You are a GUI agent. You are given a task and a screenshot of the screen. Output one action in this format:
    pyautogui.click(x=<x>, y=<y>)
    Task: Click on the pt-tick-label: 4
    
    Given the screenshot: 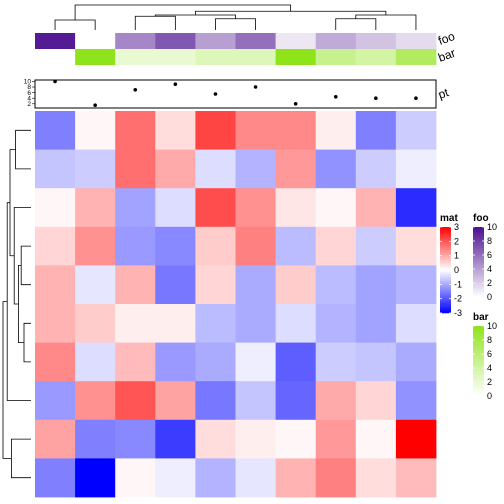 What is the action you would take?
    pyautogui.click(x=29, y=98)
    